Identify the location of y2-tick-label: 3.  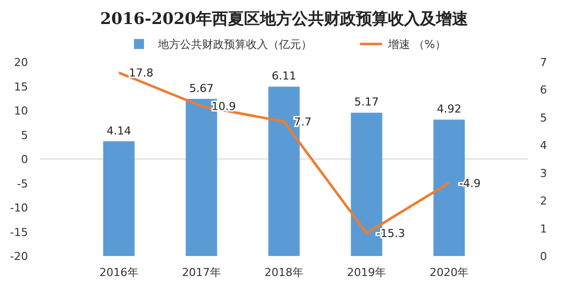
(543, 173).